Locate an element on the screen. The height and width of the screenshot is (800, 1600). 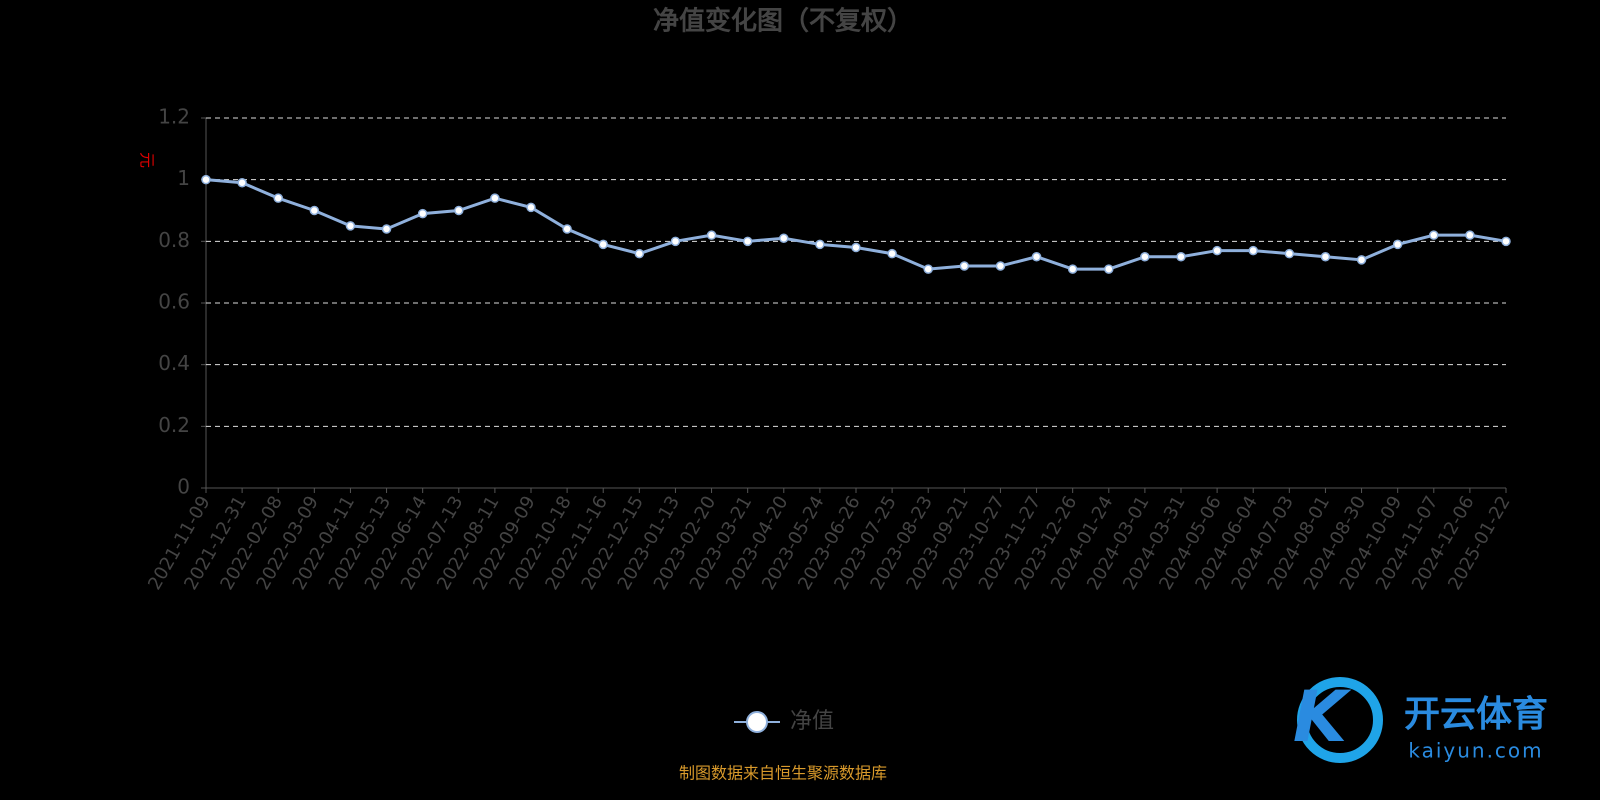
y-axis-label: 元 is located at coordinates (147, 160).